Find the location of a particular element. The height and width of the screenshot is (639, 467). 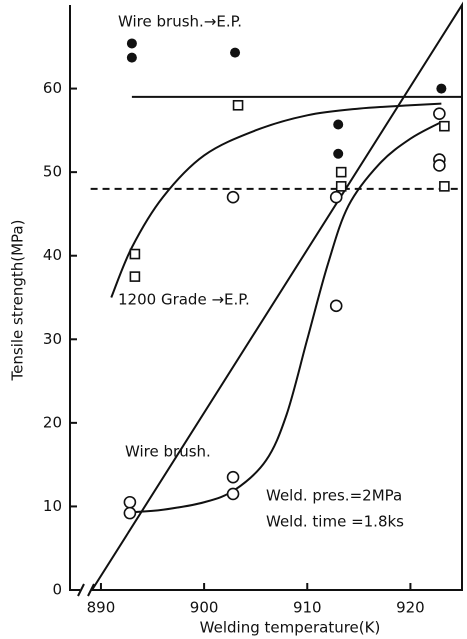

x-tick-label: 900 is located at coordinates (204, 608).